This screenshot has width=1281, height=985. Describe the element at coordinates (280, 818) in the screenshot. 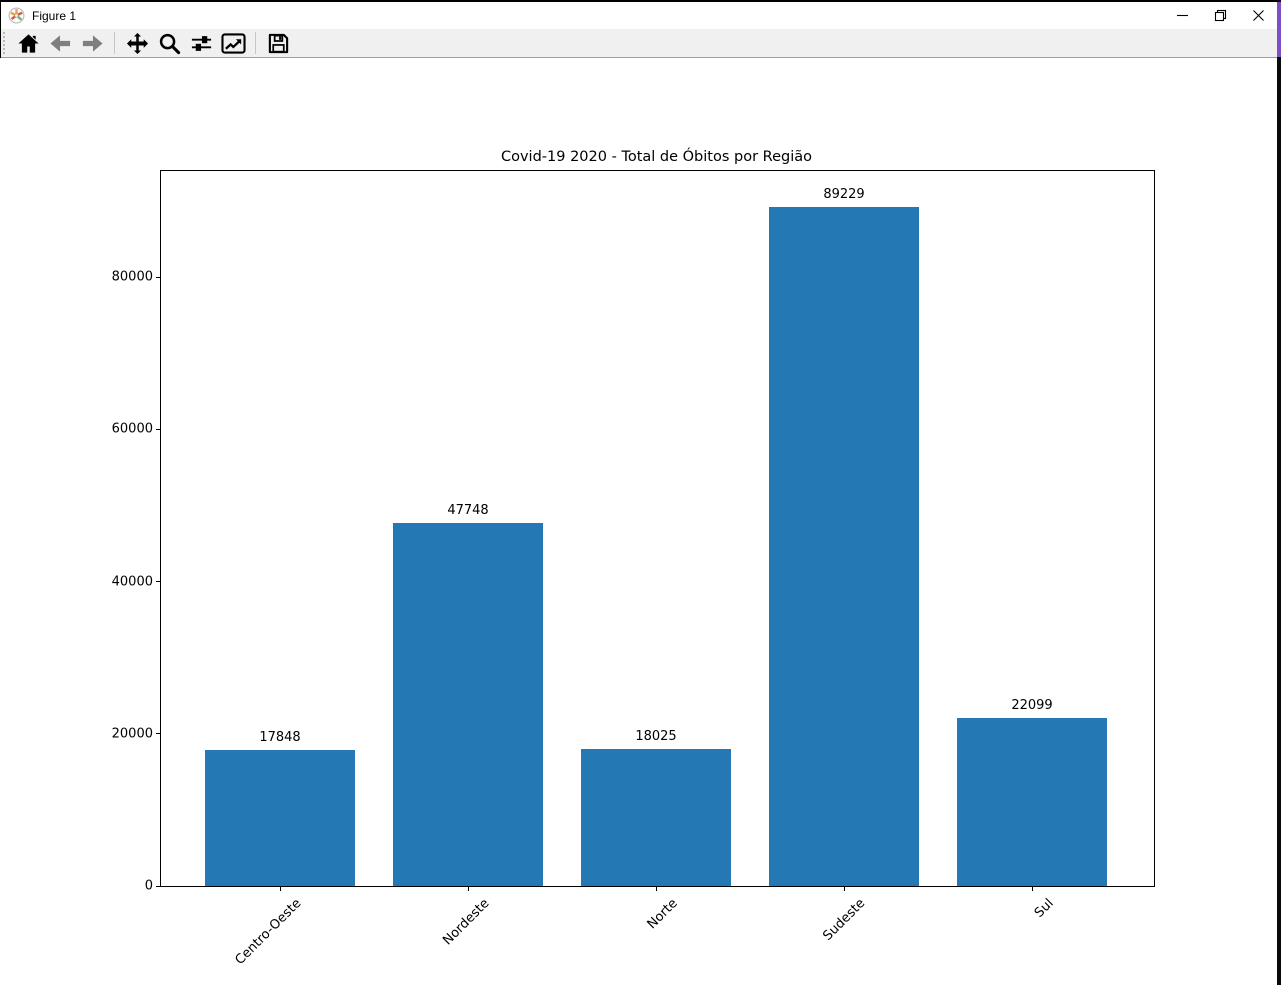

I see `bar-centro-oeste` at that location.